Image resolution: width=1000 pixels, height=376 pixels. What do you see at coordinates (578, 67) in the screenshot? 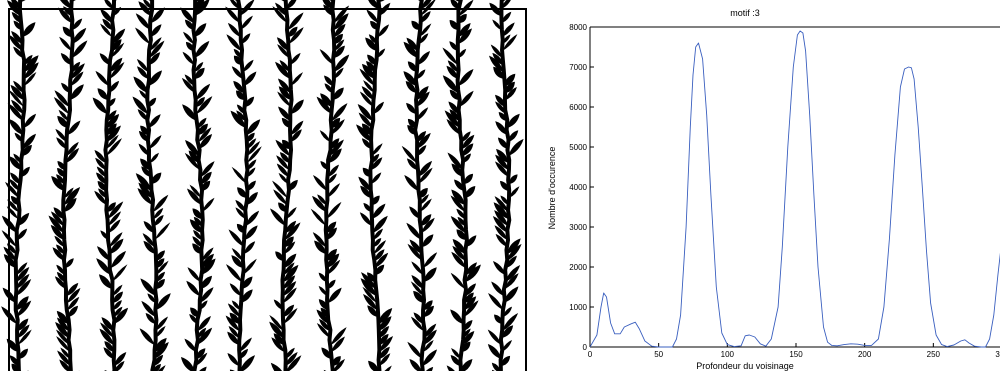
I see `y-tick-label: 7000` at bounding box center [578, 67].